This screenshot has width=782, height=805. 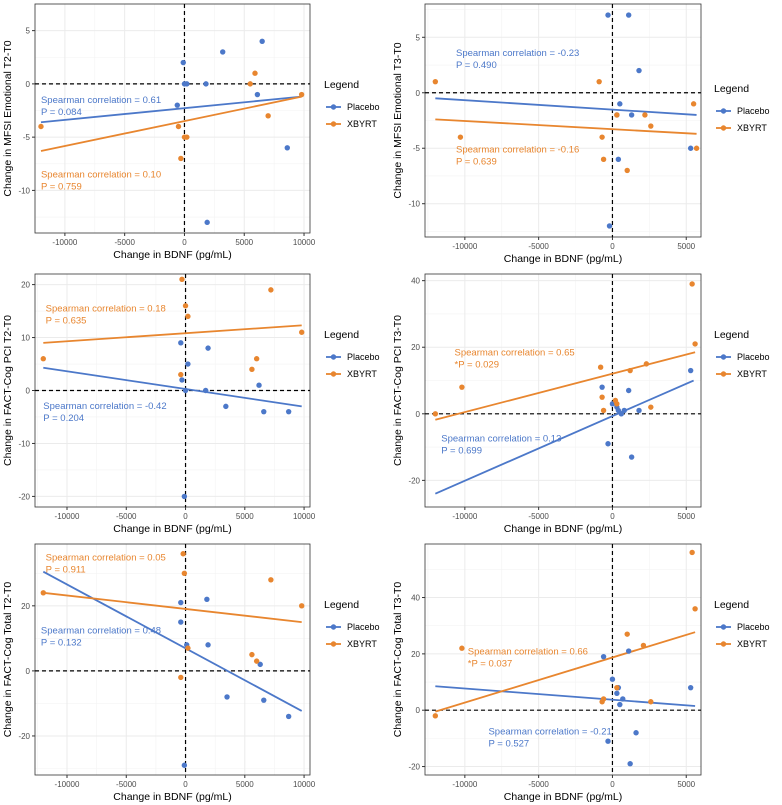 I want to click on correlation-annotation: Spearman correlation = 0.61, so click(x=101, y=100).